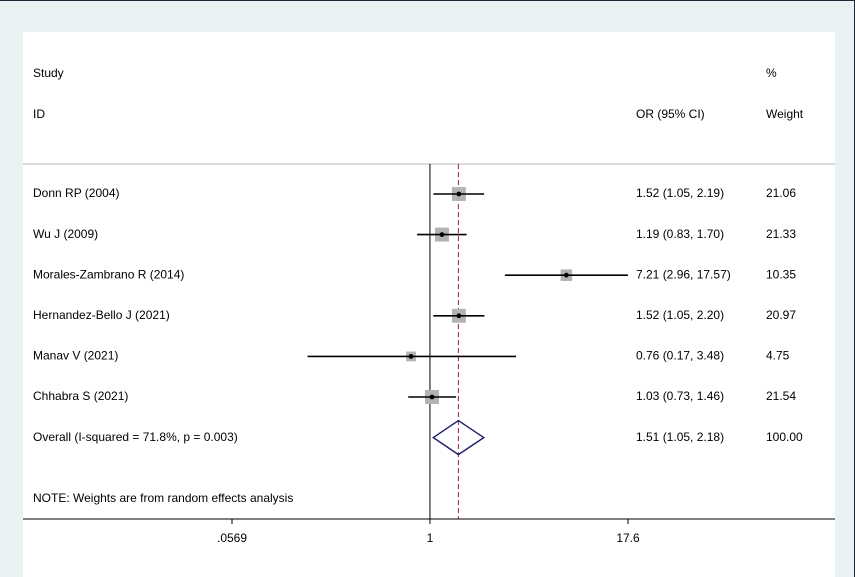 The height and width of the screenshot is (577, 855). I want to click on header-id-label: ID, so click(39, 114).